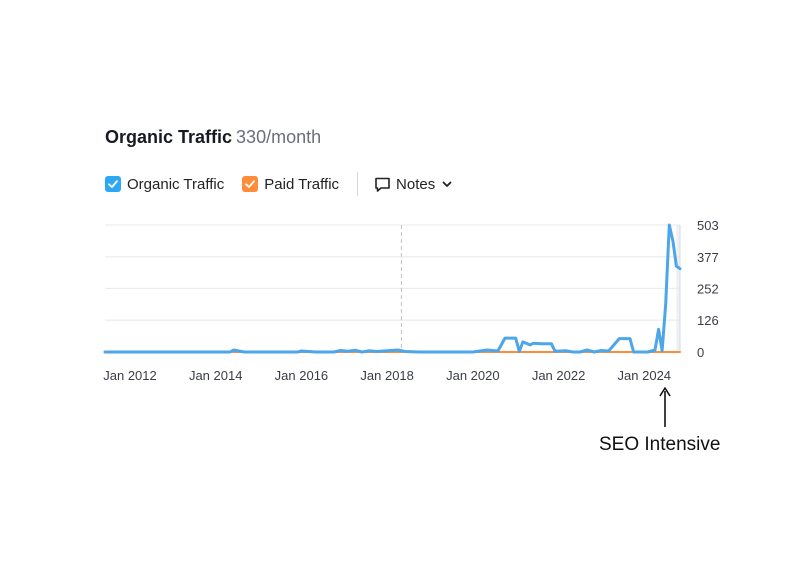 The height and width of the screenshot is (572, 800). I want to click on checkbox-organic-traffic, so click(113, 184).